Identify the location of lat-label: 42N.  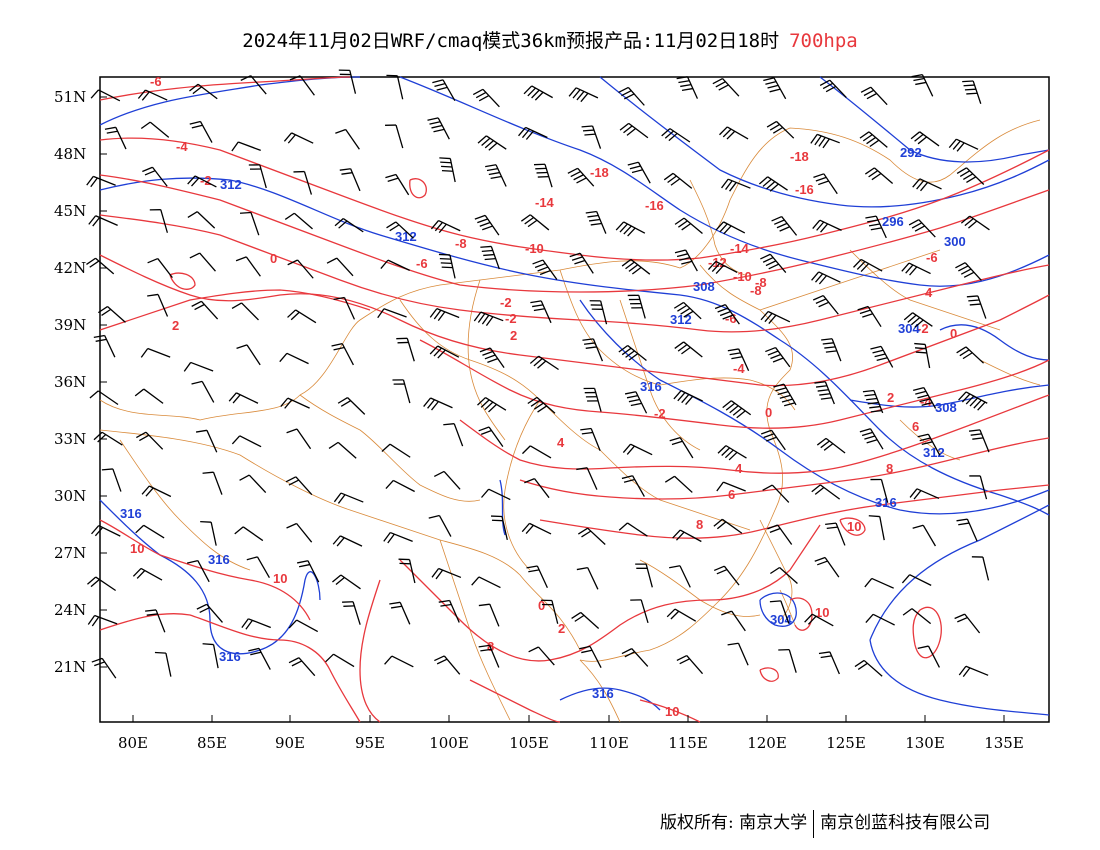
(70, 268).